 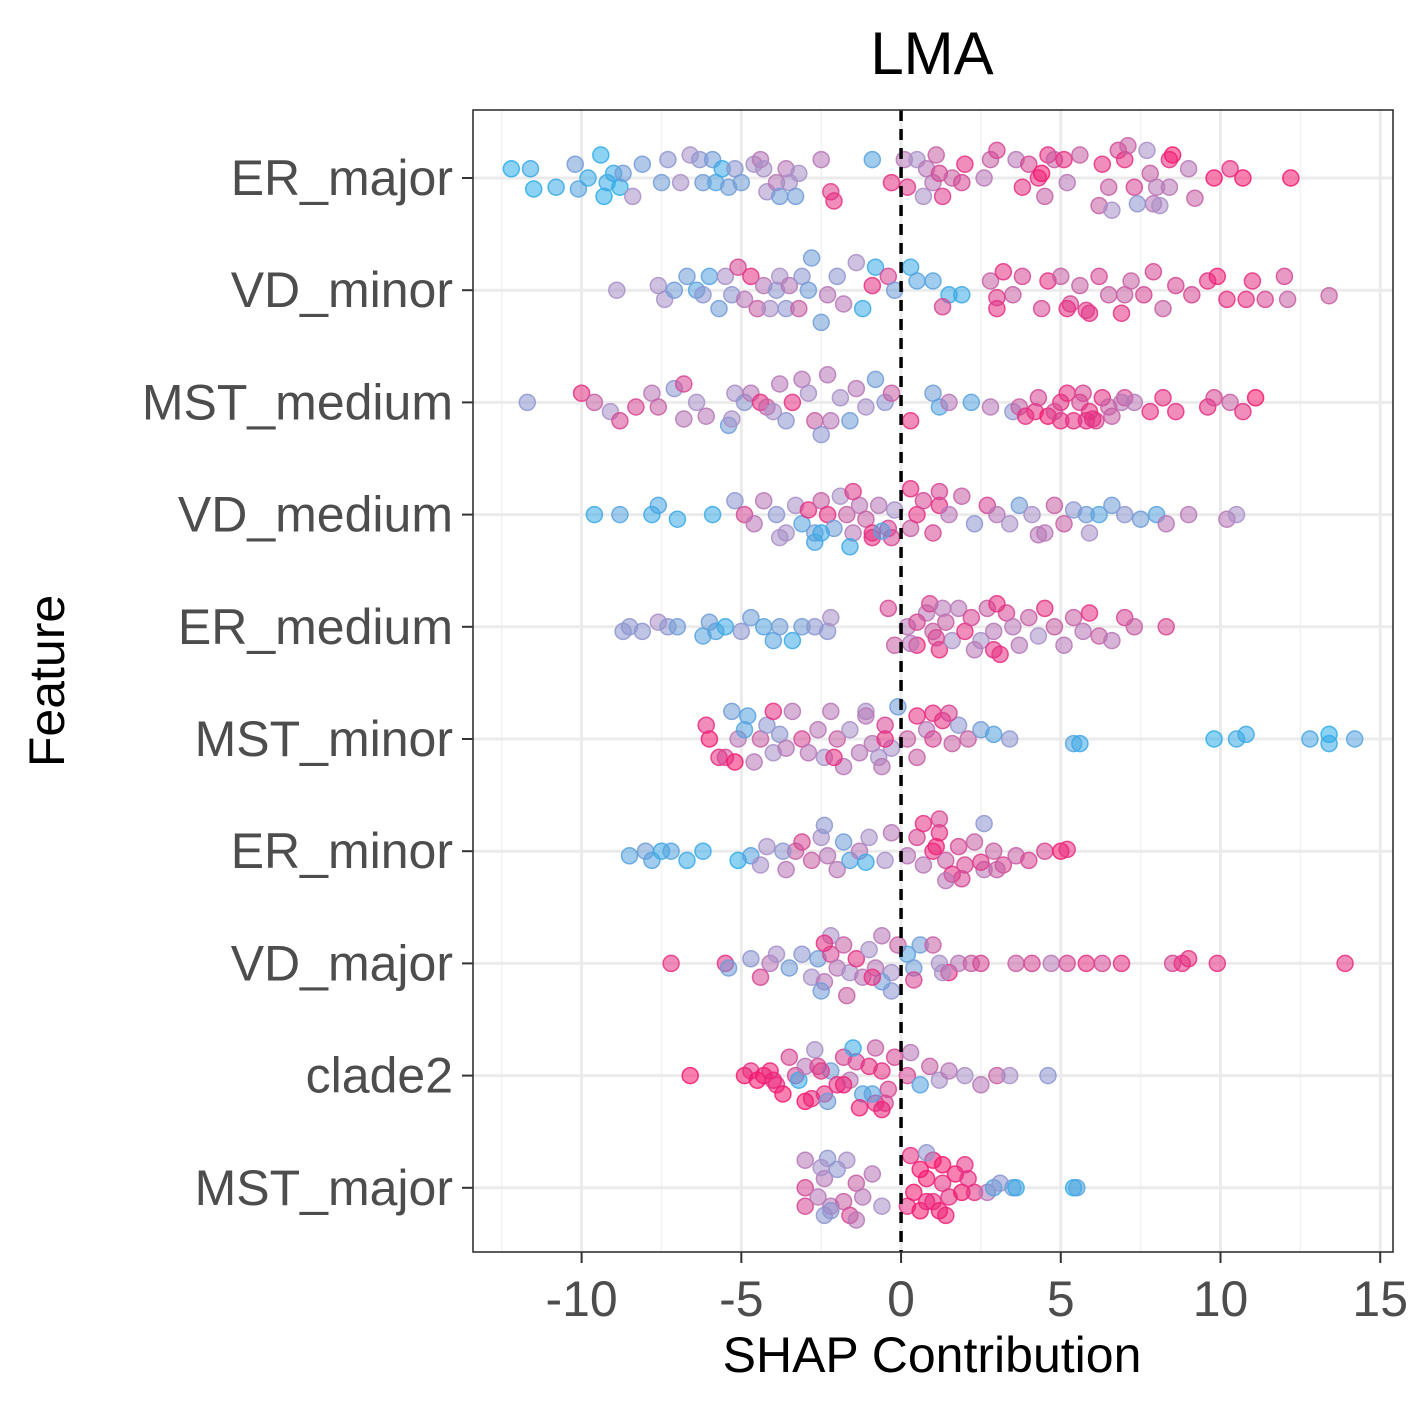 What do you see at coordinates (342, 963) in the screenshot?
I see `y-tick-label: VD_major` at bounding box center [342, 963].